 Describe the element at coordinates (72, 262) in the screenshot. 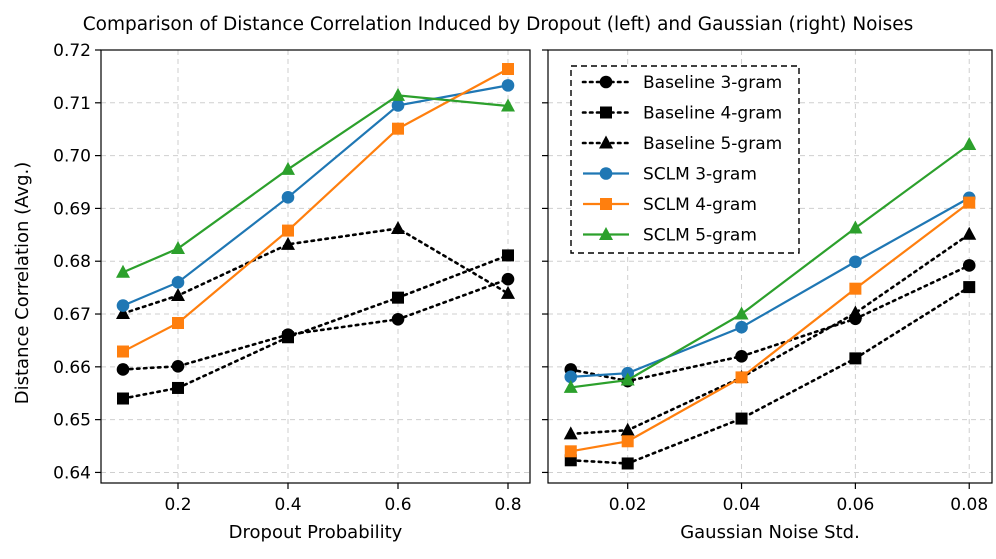

I see `y-tick-label-4: 0.68` at that location.